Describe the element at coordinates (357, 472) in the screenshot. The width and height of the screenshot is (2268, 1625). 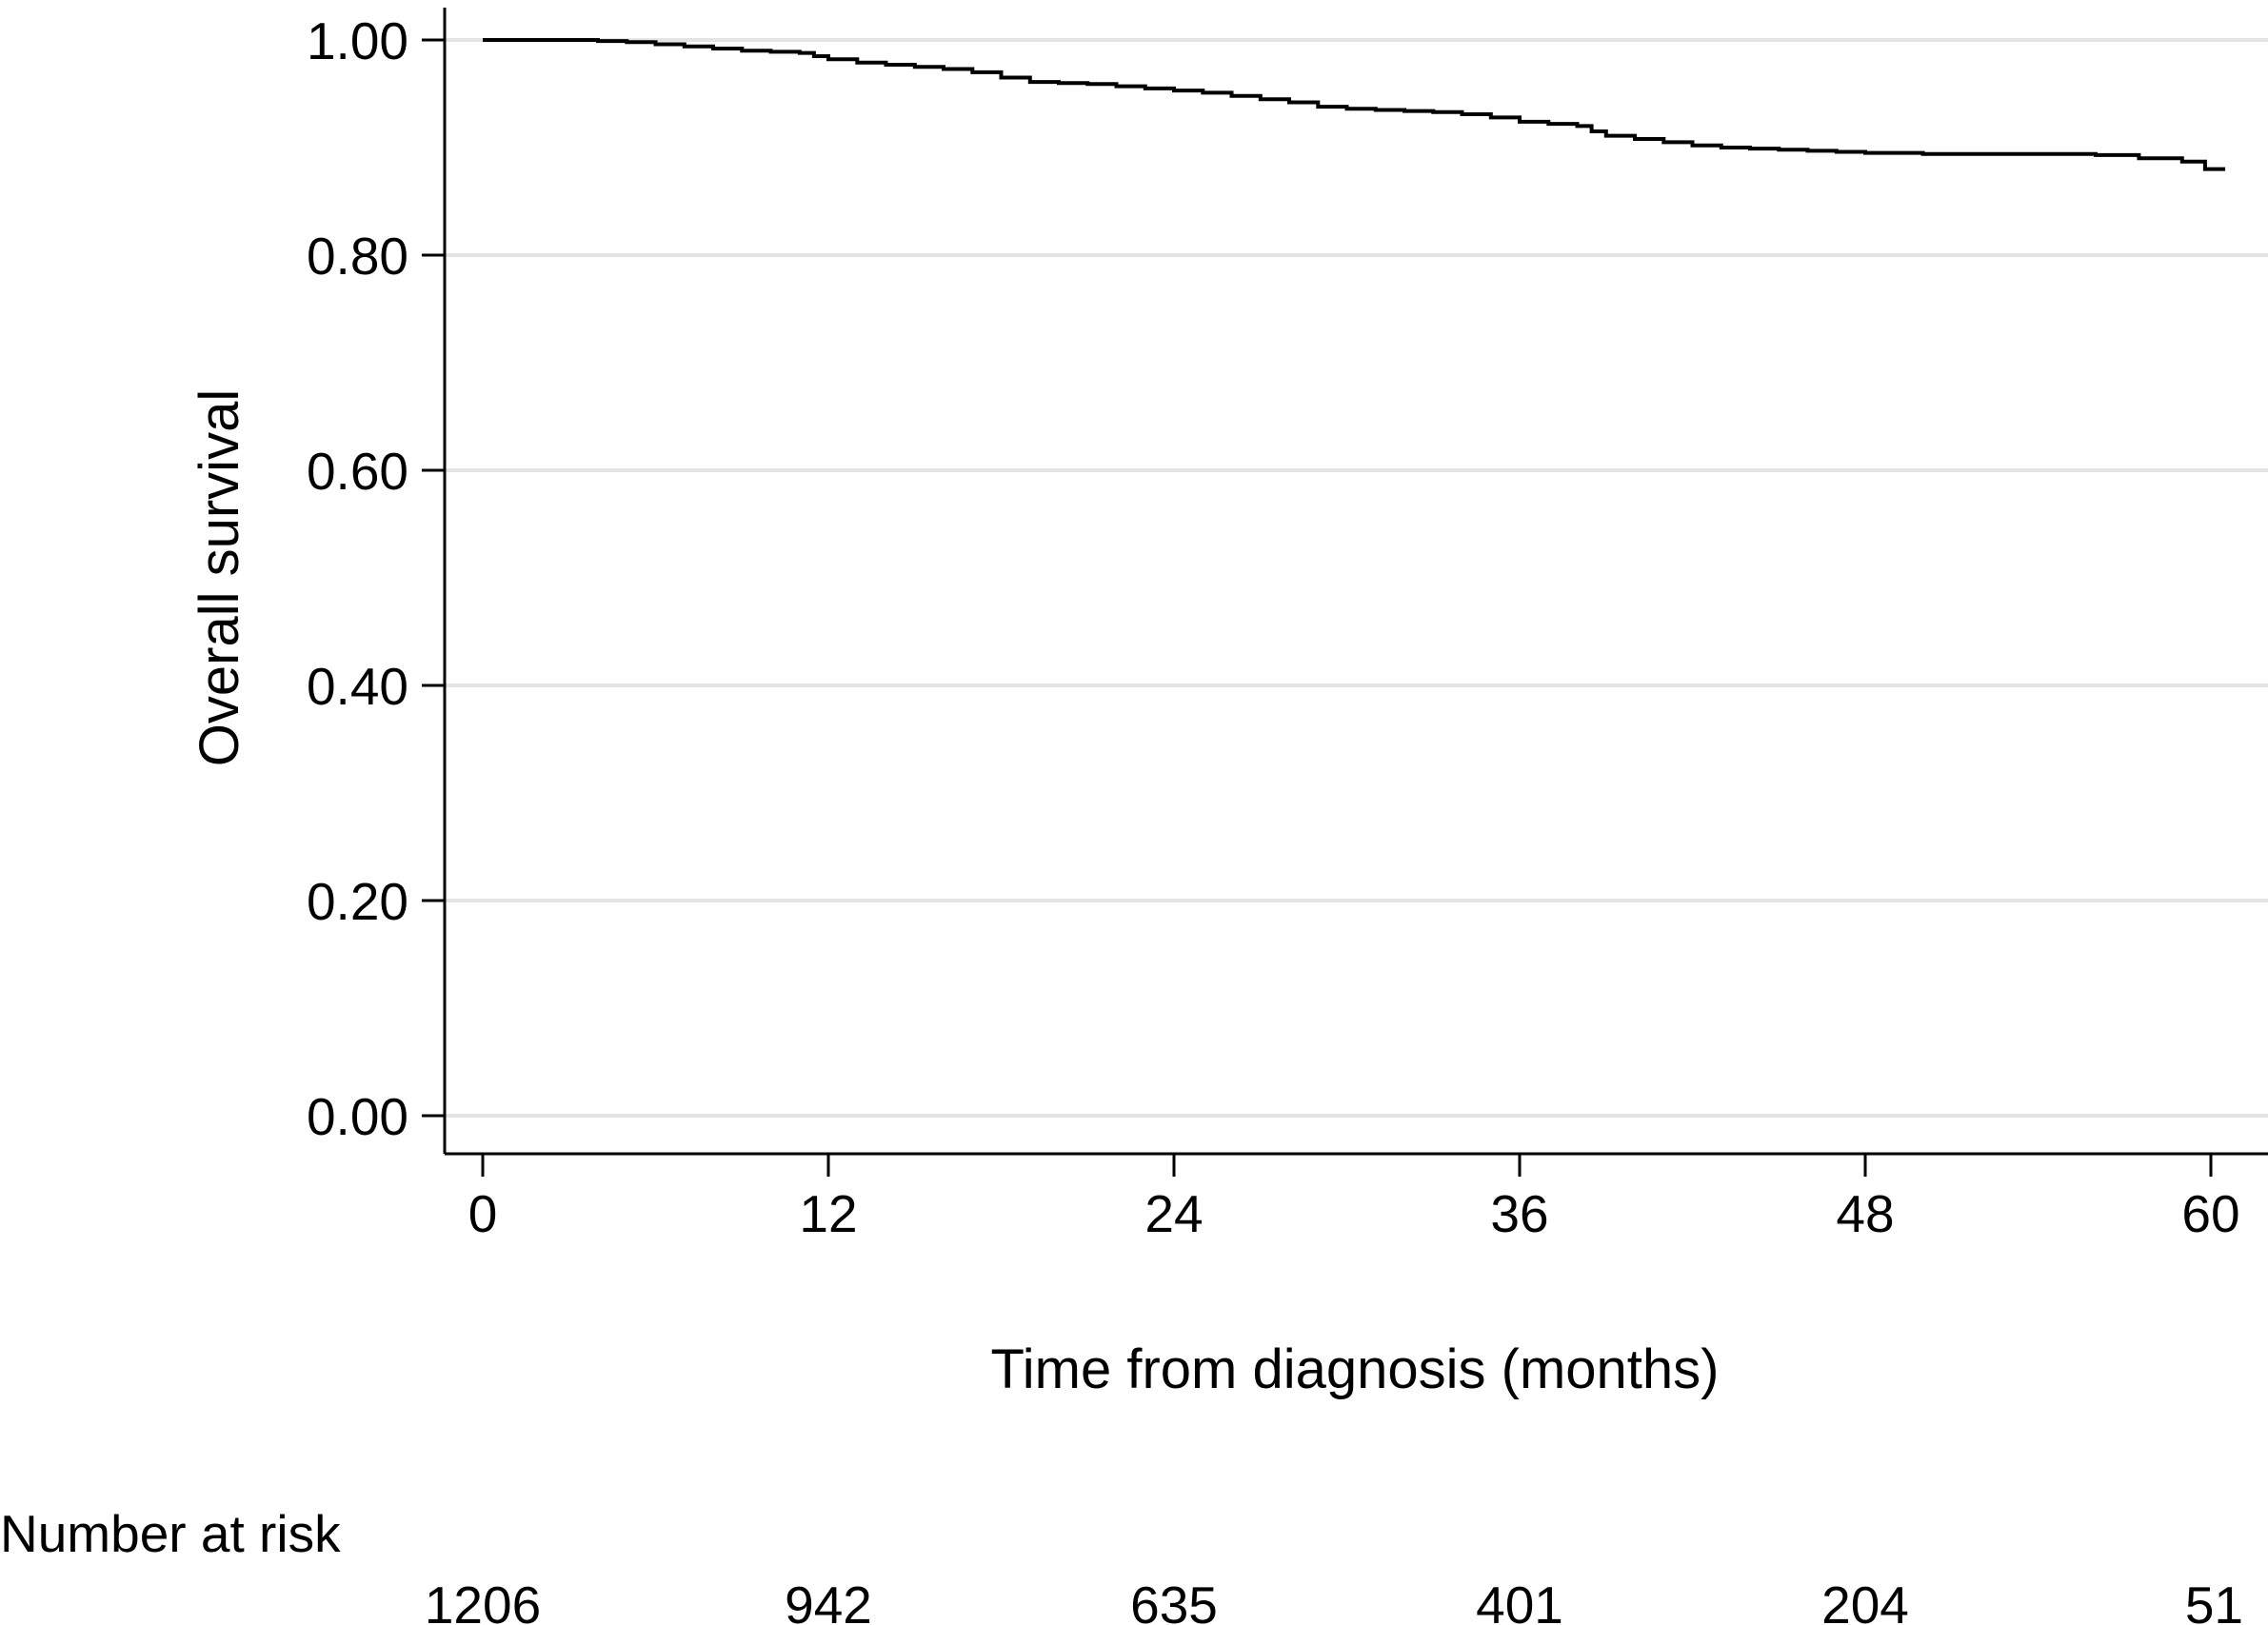
I see `y-tick-label: 0.60` at that location.